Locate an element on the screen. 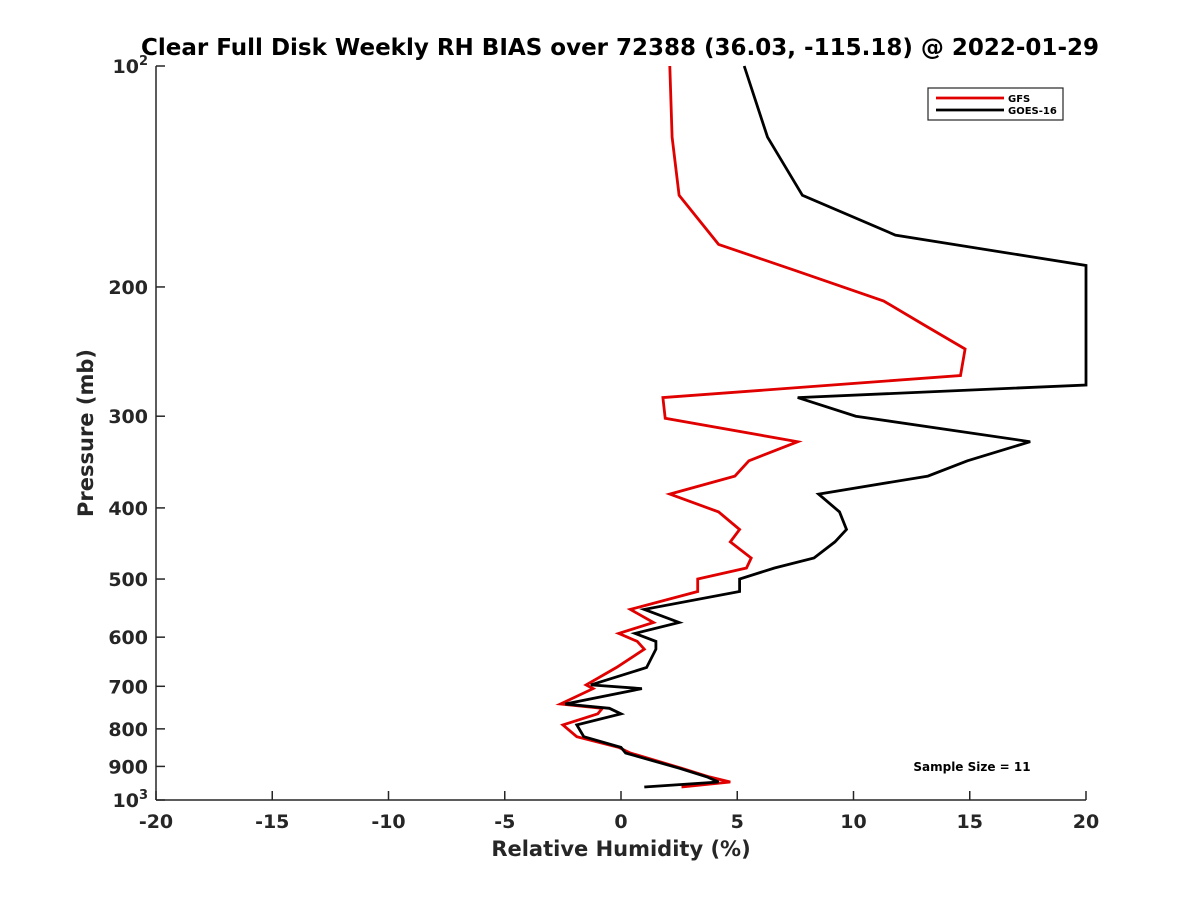 The height and width of the screenshot is (900, 1200). y-tick-label: 10³ is located at coordinates (131, 800).